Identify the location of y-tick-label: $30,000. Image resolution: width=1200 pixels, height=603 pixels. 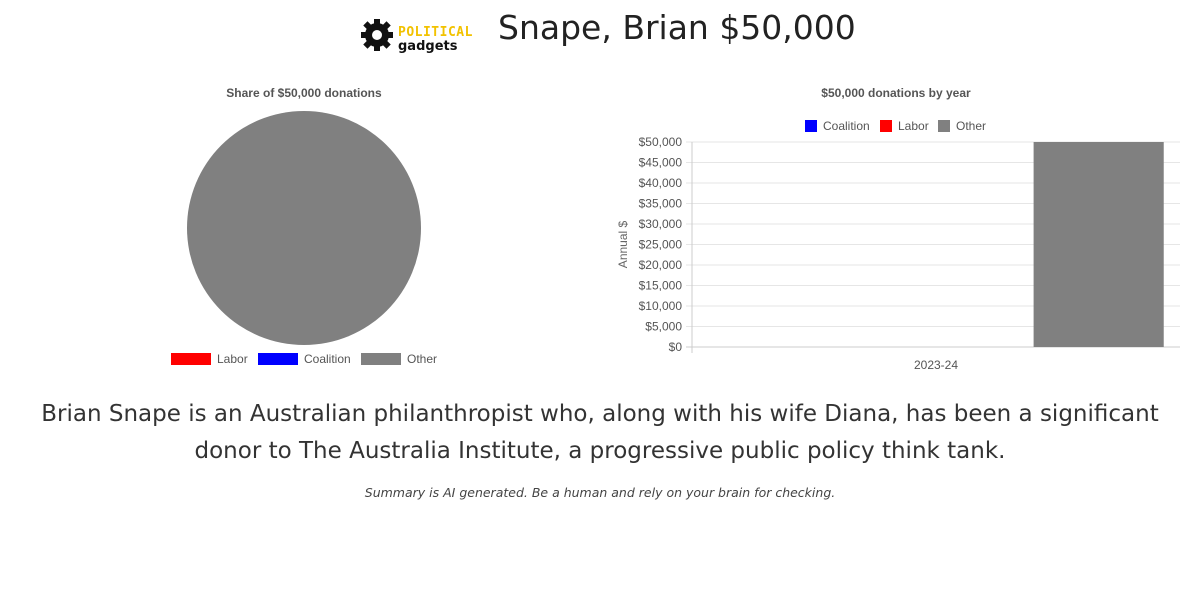
(661, 224).